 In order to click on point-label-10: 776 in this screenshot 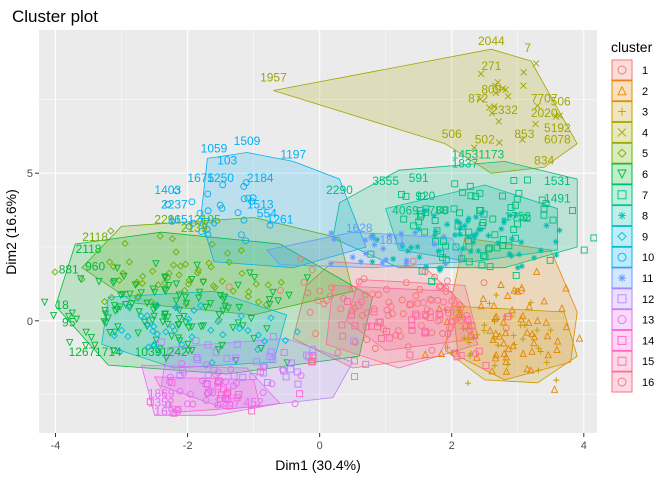, I will do `click(207, 222)`.